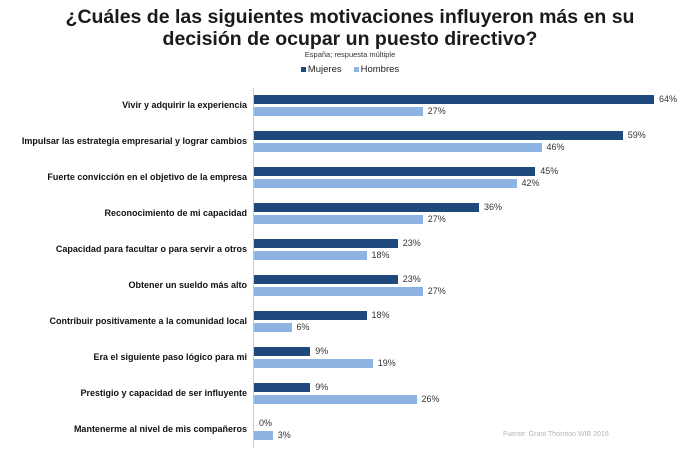  What do you see at coordinates (380, 315) in the screenshot?
I see `data-label-mujeres: 18%` at bounding box center [380, 315].